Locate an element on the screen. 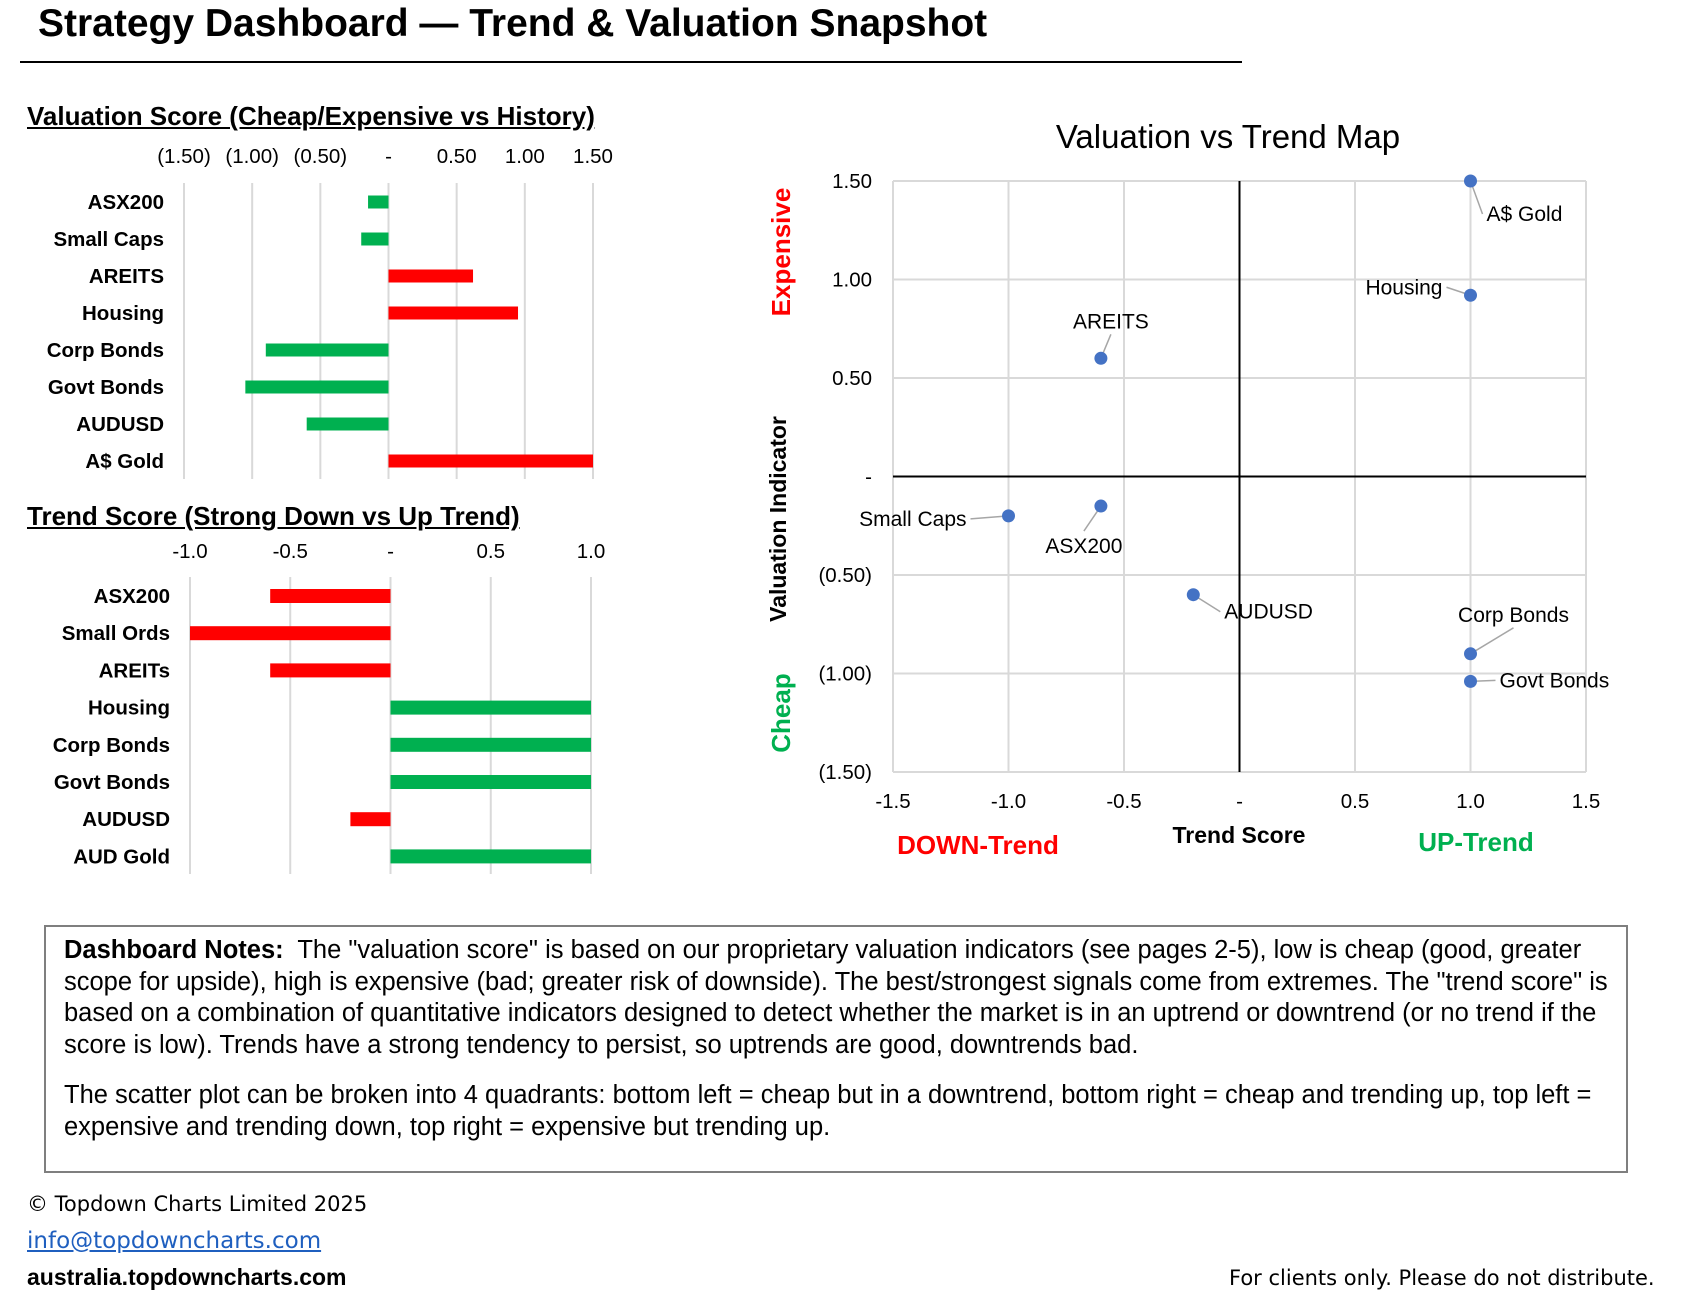 This screenshot has height=1295, width=1700. point-label: AREITS is located at coordinates (1111, 321).